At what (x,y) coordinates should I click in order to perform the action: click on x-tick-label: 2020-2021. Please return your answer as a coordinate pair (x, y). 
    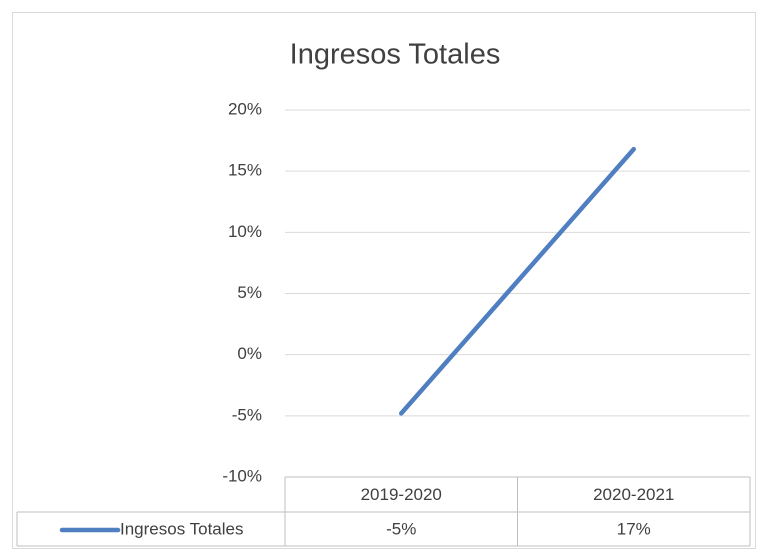
    Looking at the image, I should click on (633, 494).